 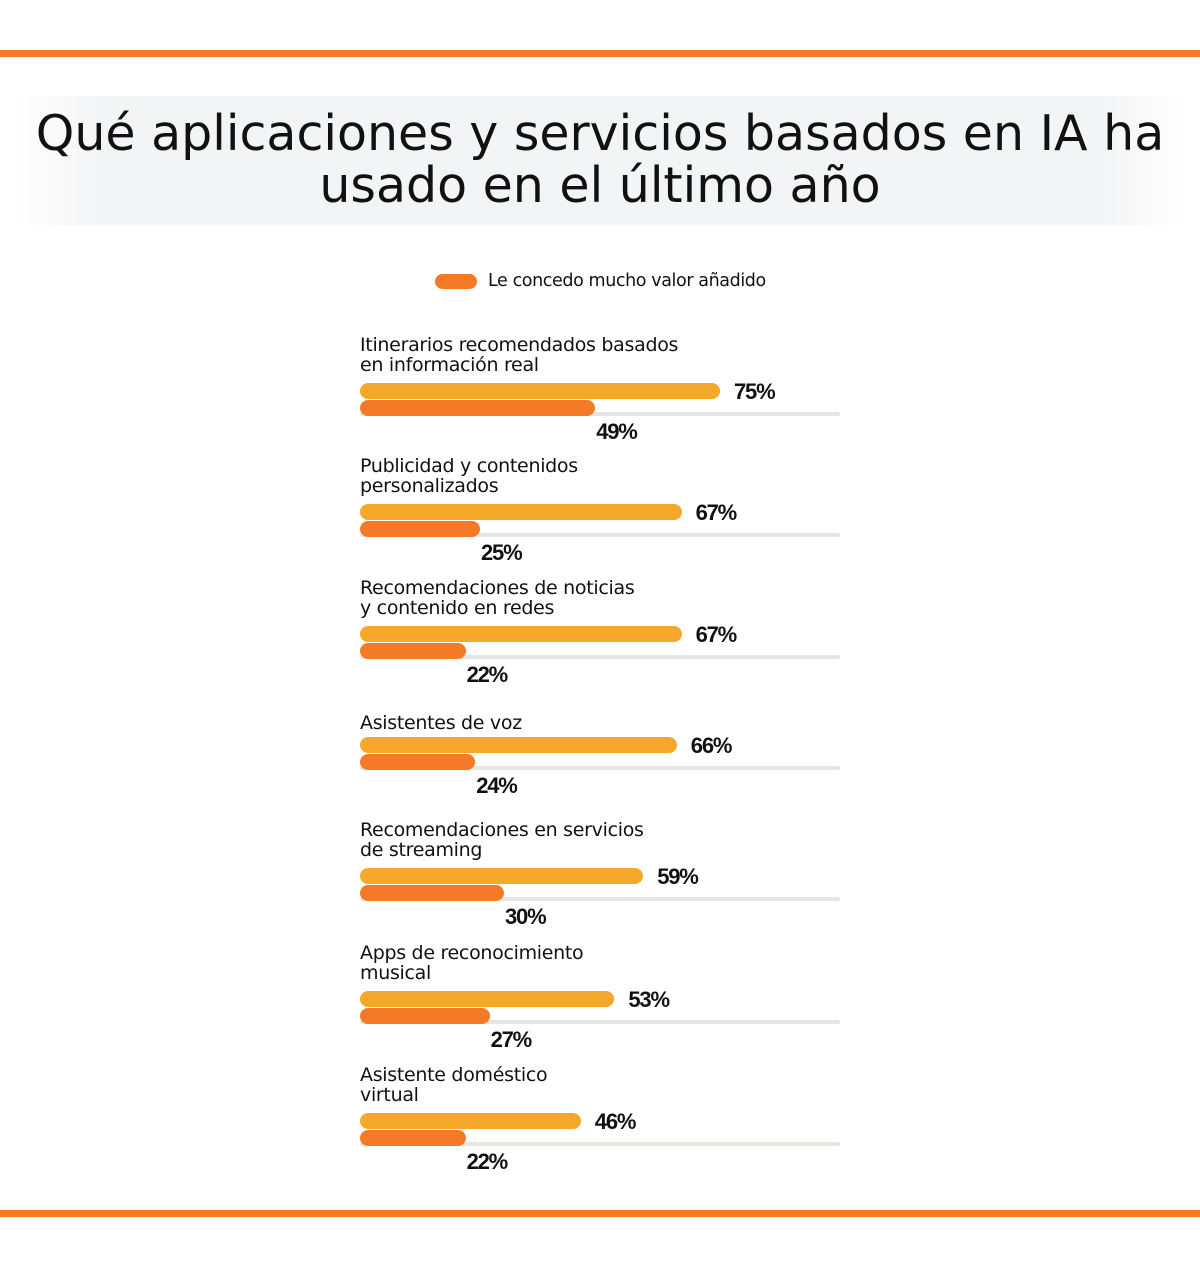 I want to click on category-label: Apps de reconocimiento musical, so click(x=472, y=963).